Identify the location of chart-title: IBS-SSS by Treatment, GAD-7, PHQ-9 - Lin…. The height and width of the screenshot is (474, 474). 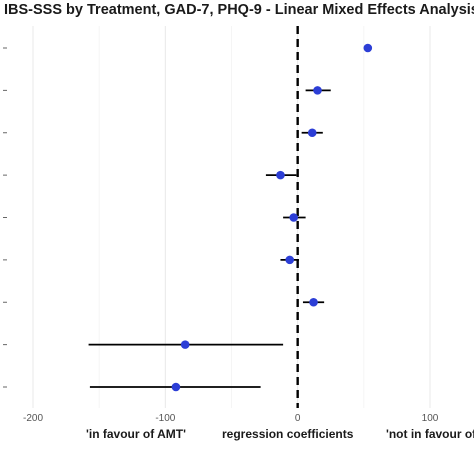
(239, 10).